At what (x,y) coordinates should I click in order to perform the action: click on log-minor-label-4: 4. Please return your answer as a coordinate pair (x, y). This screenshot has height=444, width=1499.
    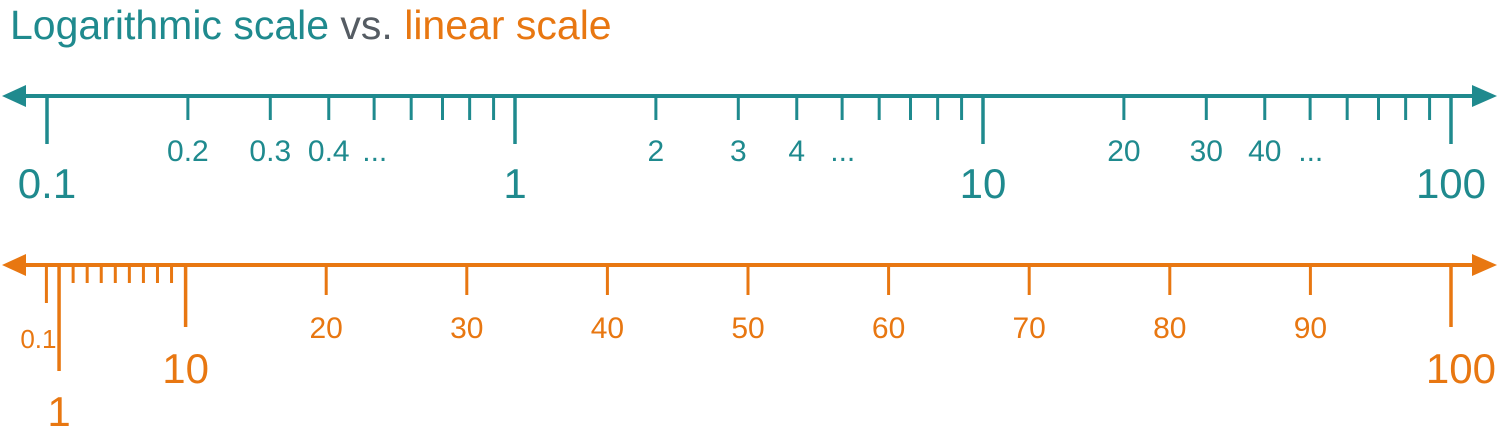
    Looking at the image, I should click on (796, 151).